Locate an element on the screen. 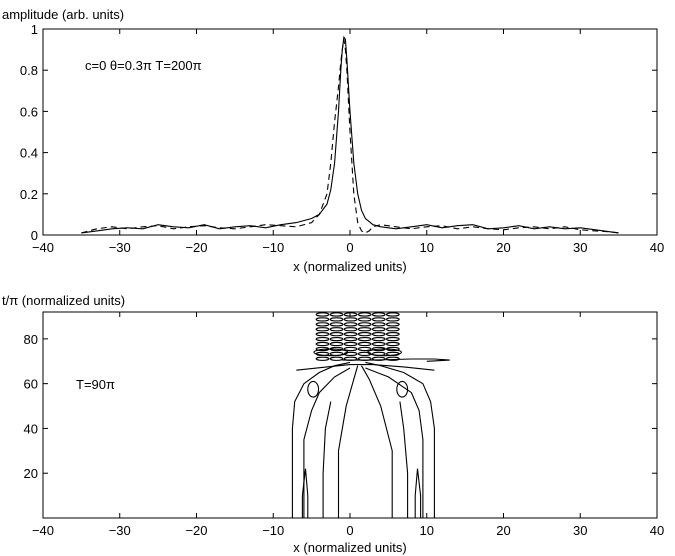  top-xtick-label: 30 is located at coordinates (580, 247).